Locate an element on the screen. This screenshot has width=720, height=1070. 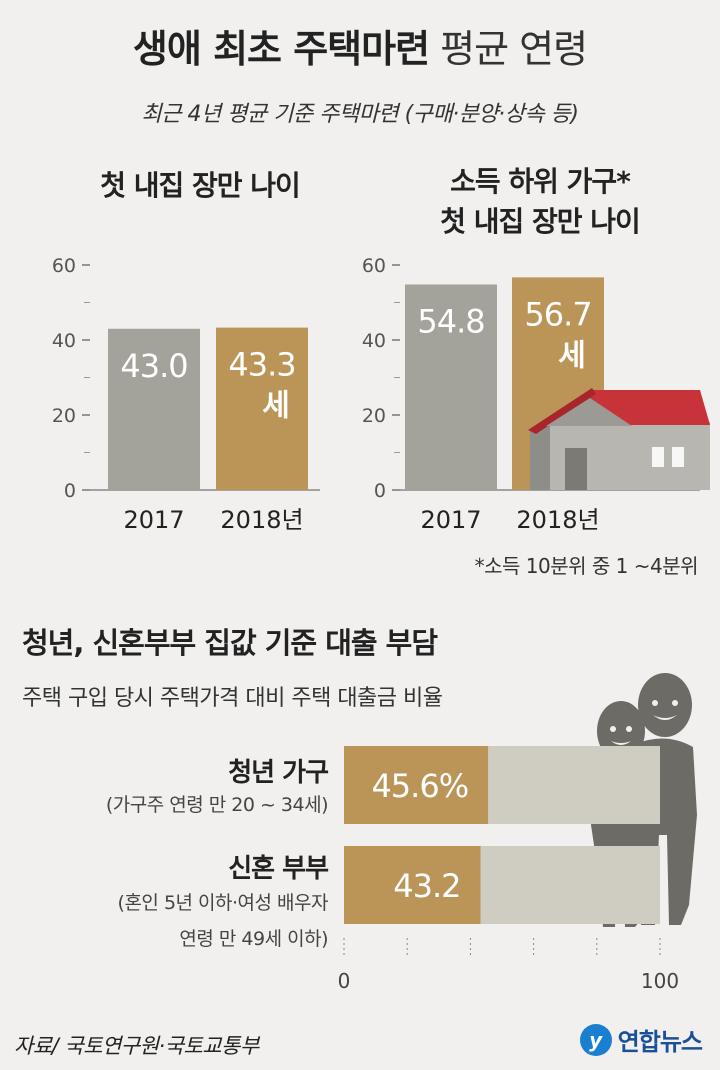
chart1-ytick-label: 0 is located at coordinates (70, 491).